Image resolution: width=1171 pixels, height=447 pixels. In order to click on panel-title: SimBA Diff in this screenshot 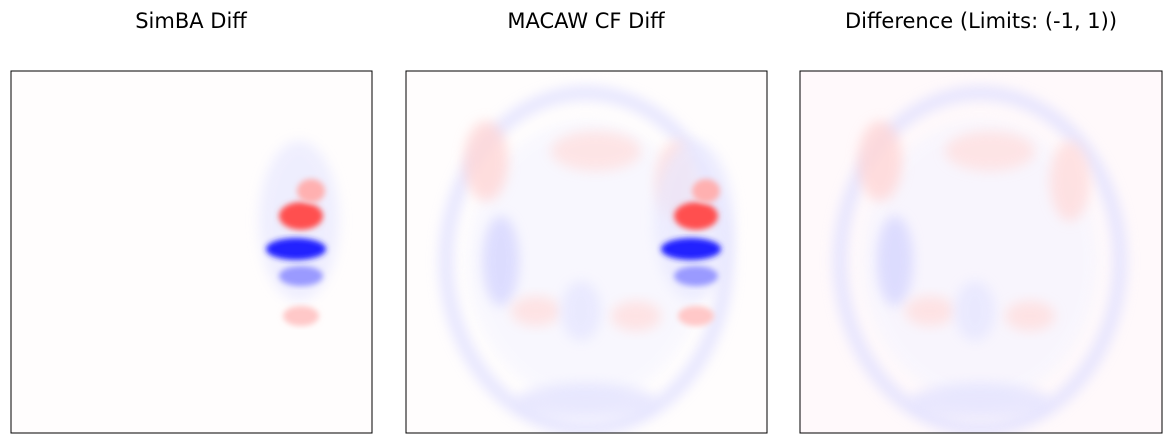, I will do `click(191, 21)`.